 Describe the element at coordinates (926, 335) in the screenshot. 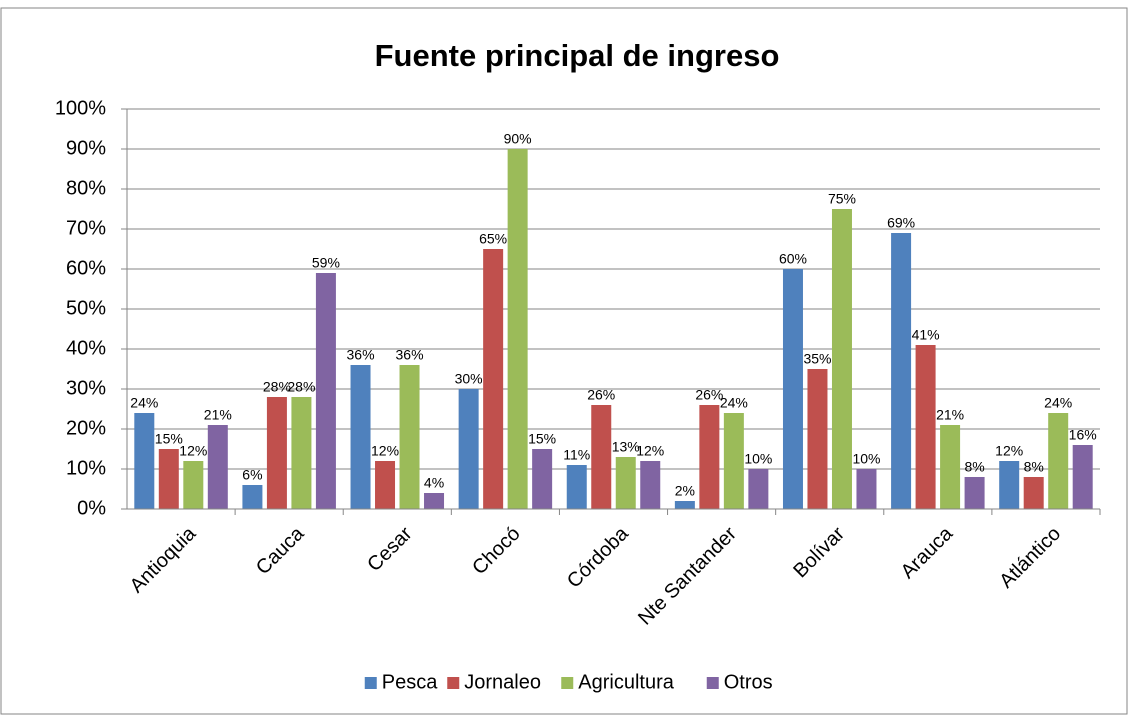

I see `value-label: 41%` at that location.